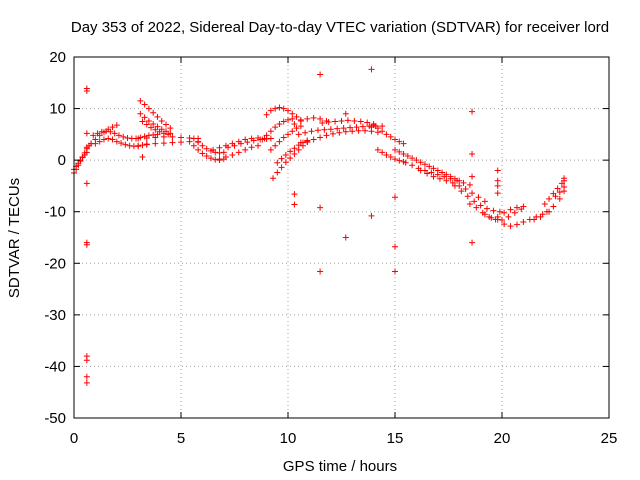 This screenshot has height=480, width=640. Describe the element at coordinates (155, 123) in the screenshot. I see `series-arc-g` at that location.